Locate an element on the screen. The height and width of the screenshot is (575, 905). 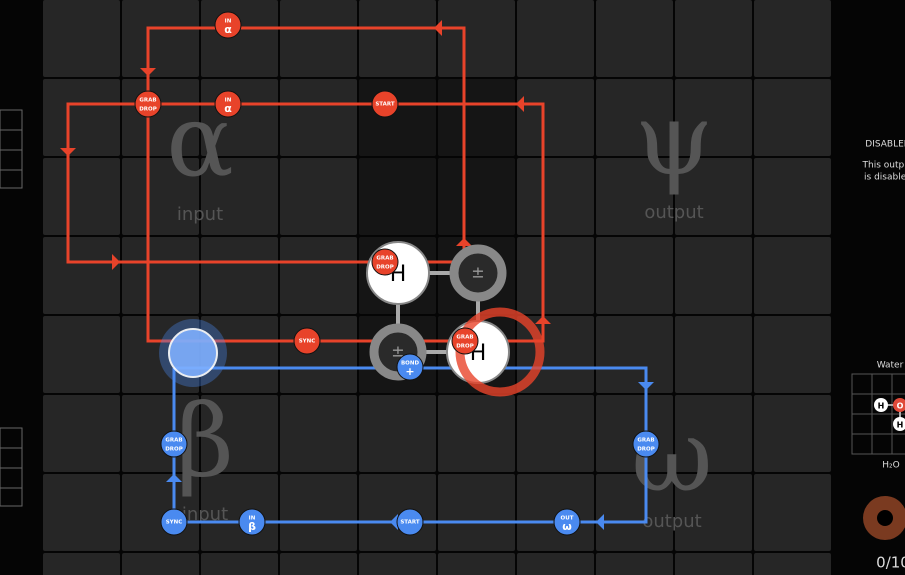
blue-waldo is located at coordinates (193, 353).